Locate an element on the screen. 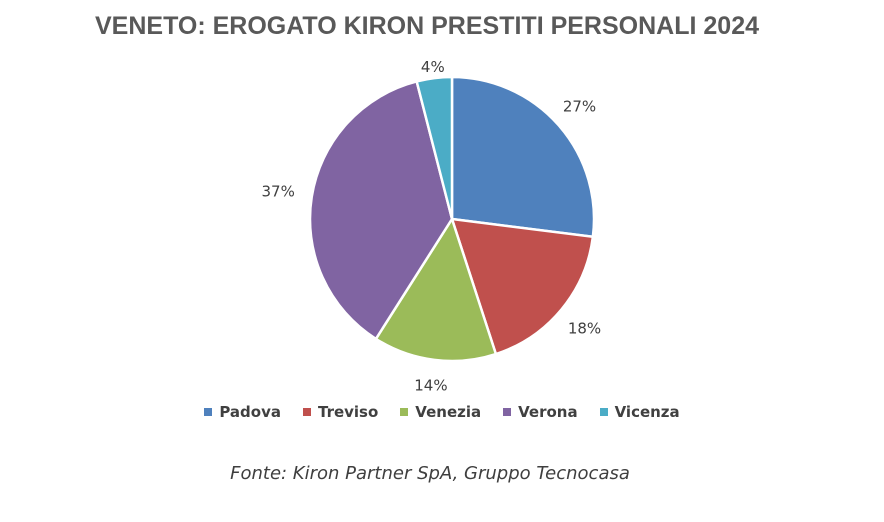  data-label-treviso: 18% is located at coordinates (584, 329).